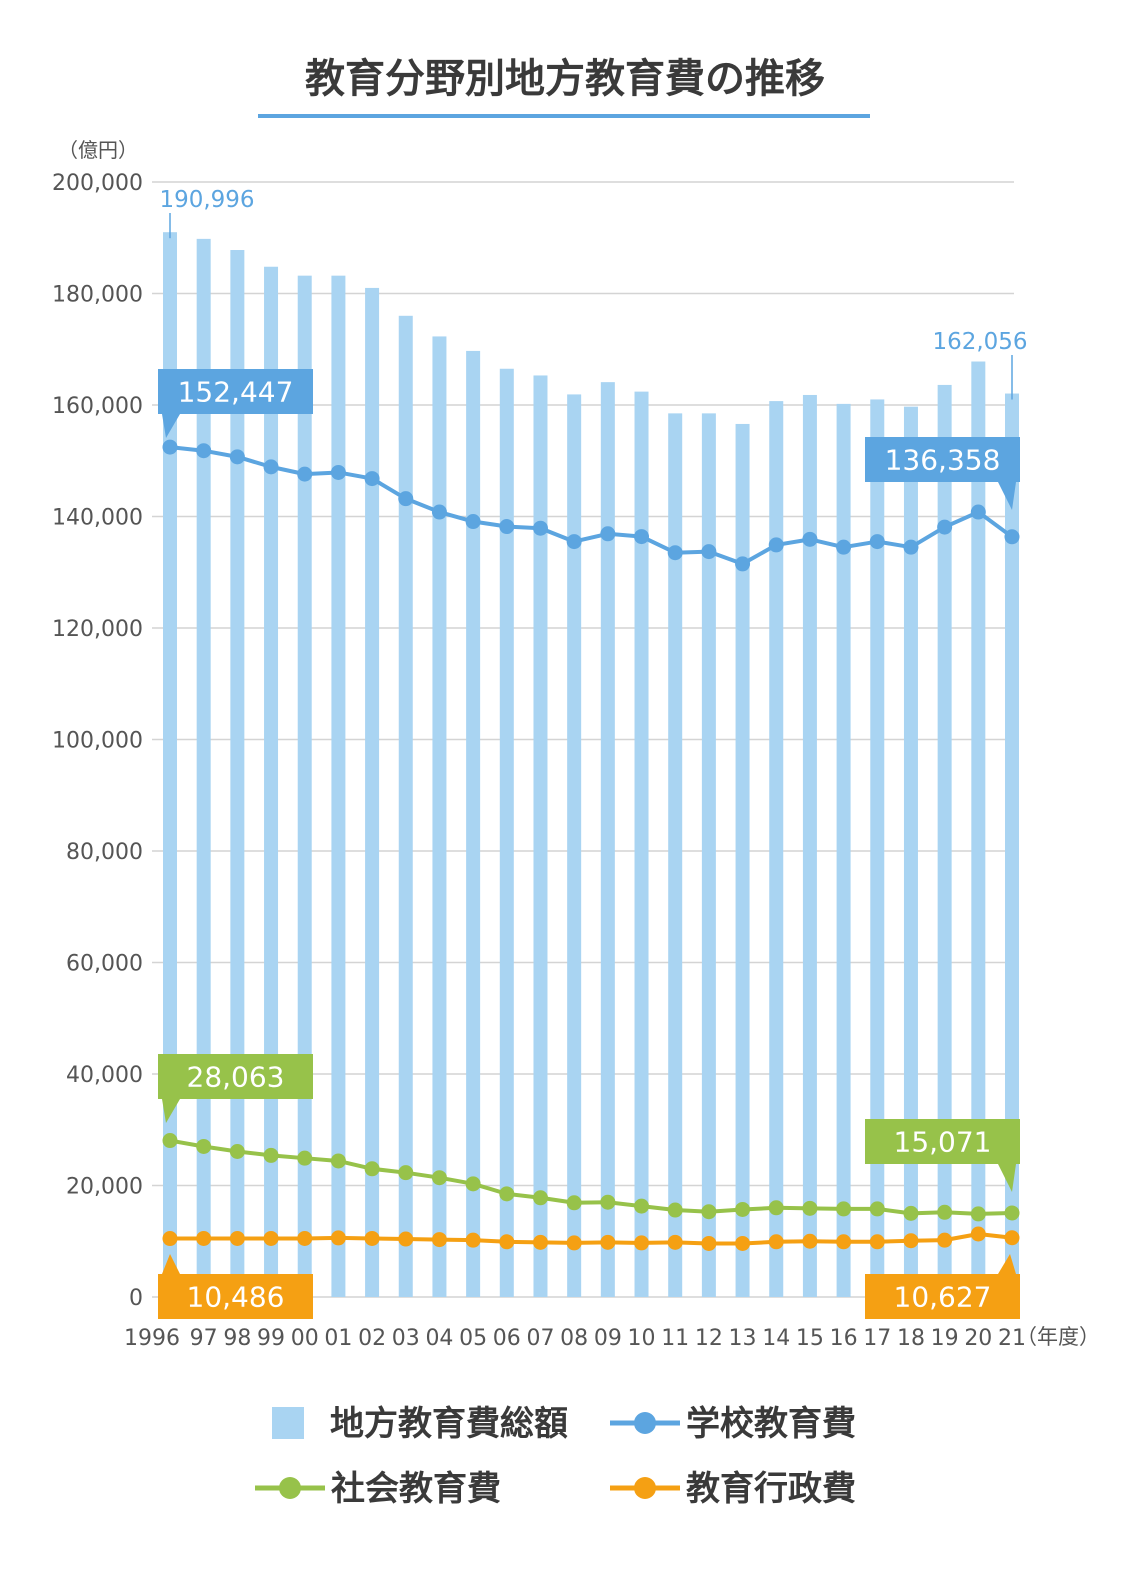 This screenshot has width=1140, height=1588. What do you see at coordinates (97, 741) in the screenshot?
I see `y-tick-label: 100,000` at bounding box center [97, 741].